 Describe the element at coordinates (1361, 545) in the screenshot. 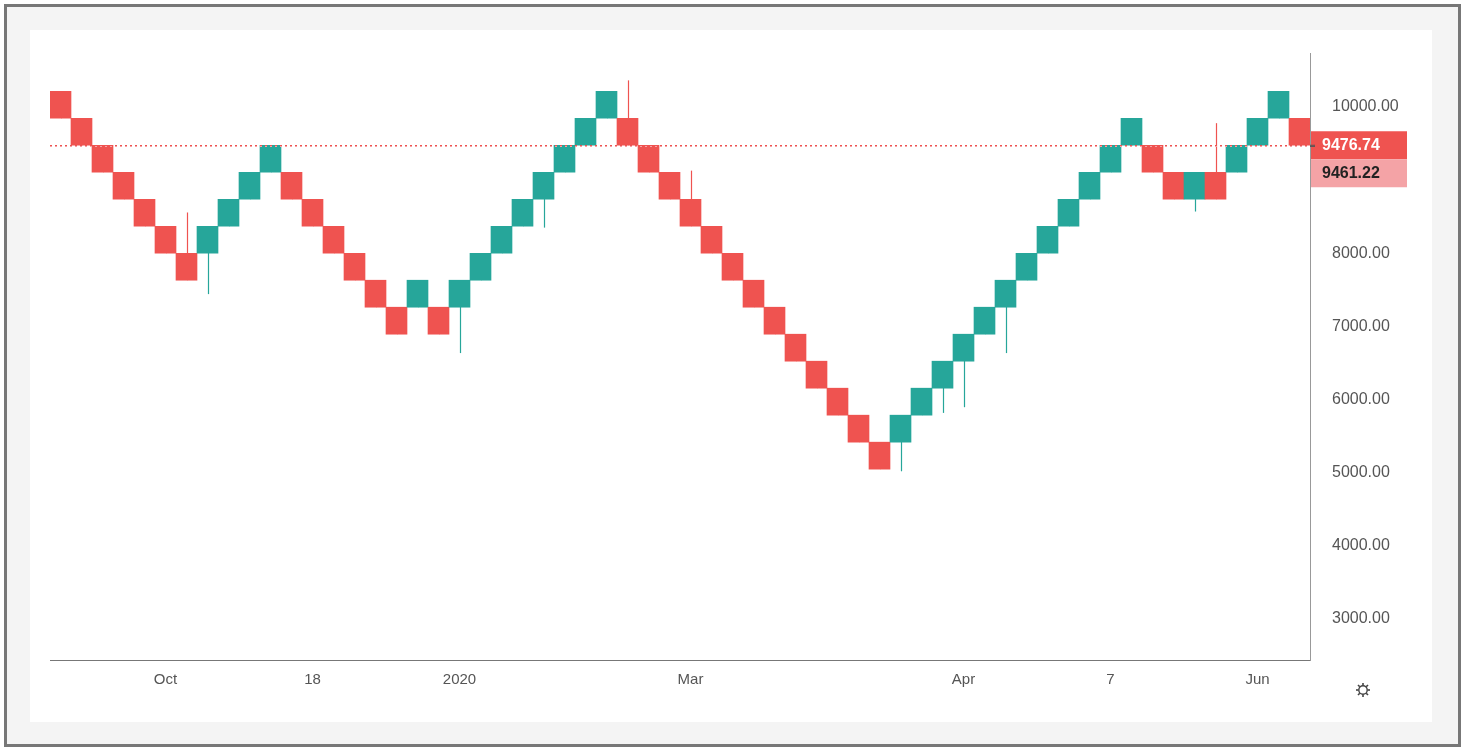

I see `y-tick-label: 4000.00` at that location.